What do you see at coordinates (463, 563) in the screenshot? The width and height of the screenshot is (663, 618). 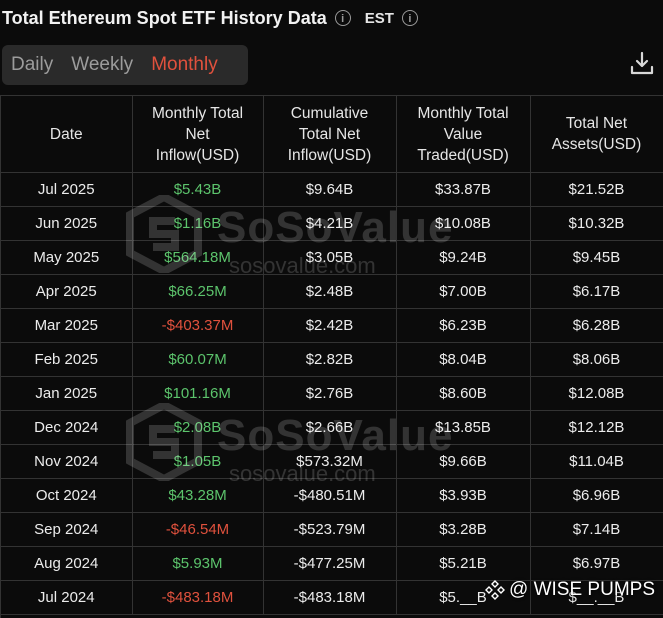 I see `cell-traded: $5.21B` at bounding box center [463, 563].